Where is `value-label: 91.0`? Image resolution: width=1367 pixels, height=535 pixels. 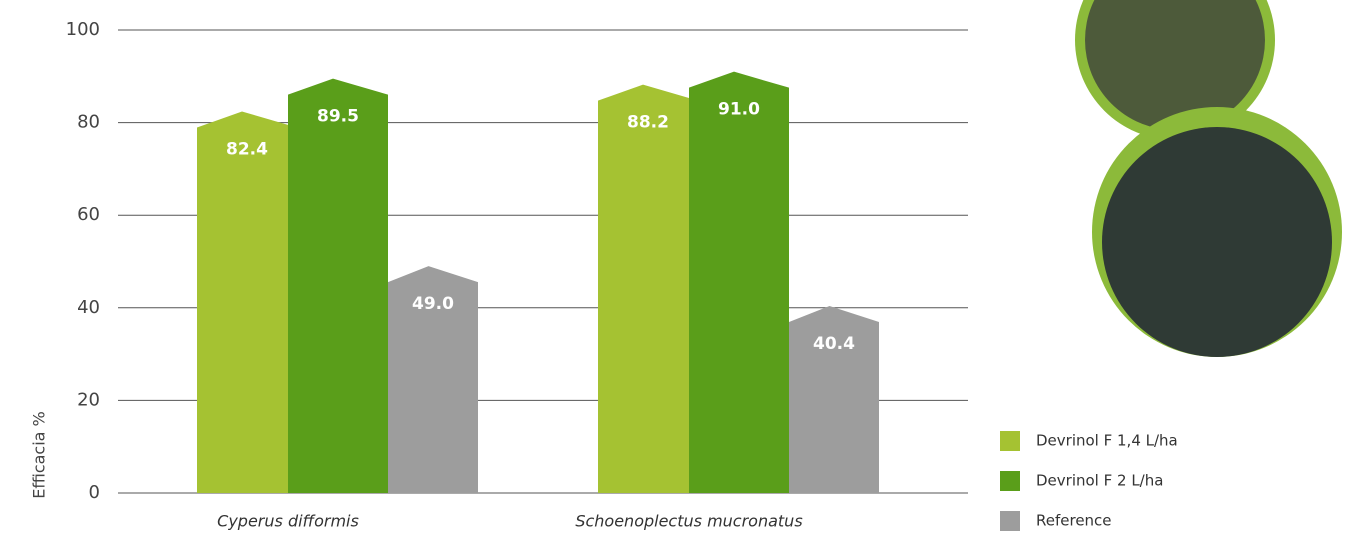
value-label: 91.0 is located at coordinates (739, 110).